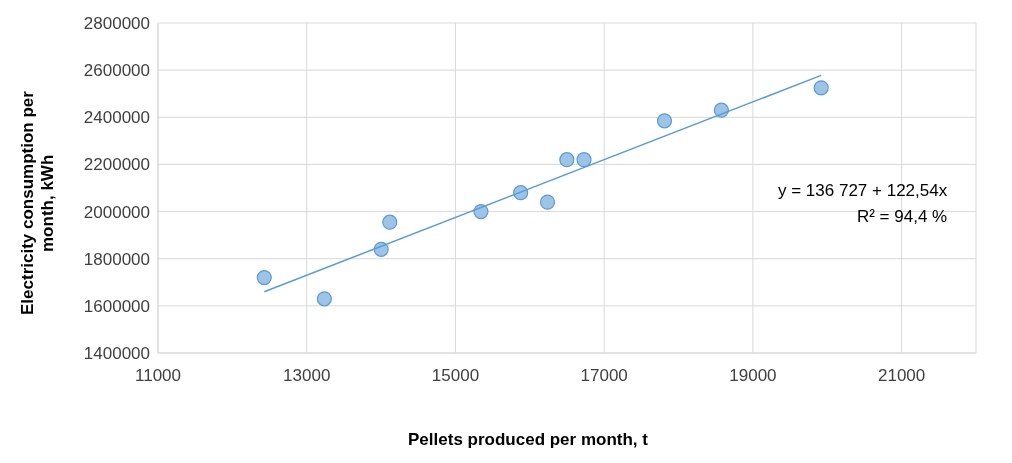  What do you see at coordinates (902, 376) in the screenshot?
I see `x-tick-label: 21000` at bounding box center [902, 376].